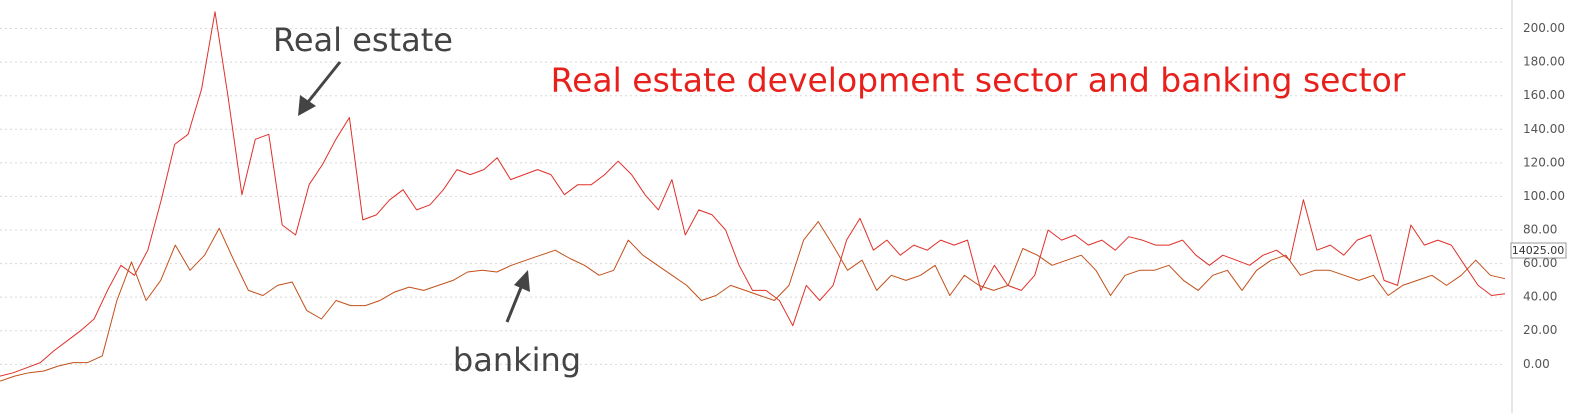 The image size is (1581, 413). I want to click on marker-label: 14025.00, so click(1538, 250).